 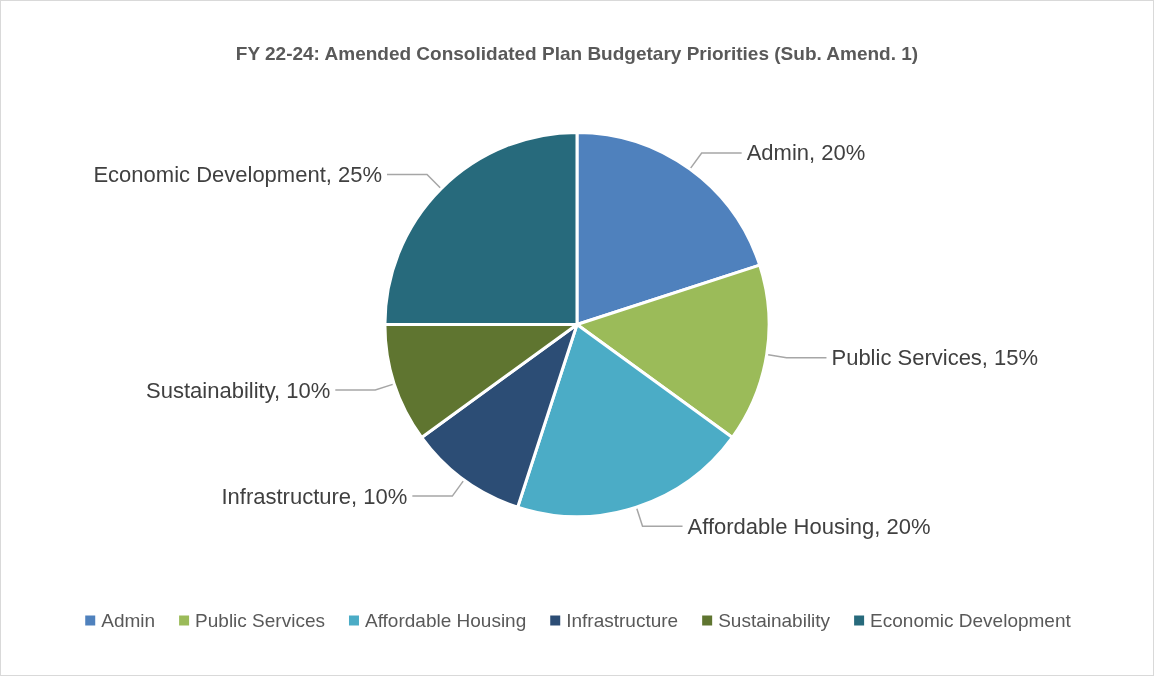 I want to click on data-label: Affordable Housing, 20%, so click(x=809, y=526).